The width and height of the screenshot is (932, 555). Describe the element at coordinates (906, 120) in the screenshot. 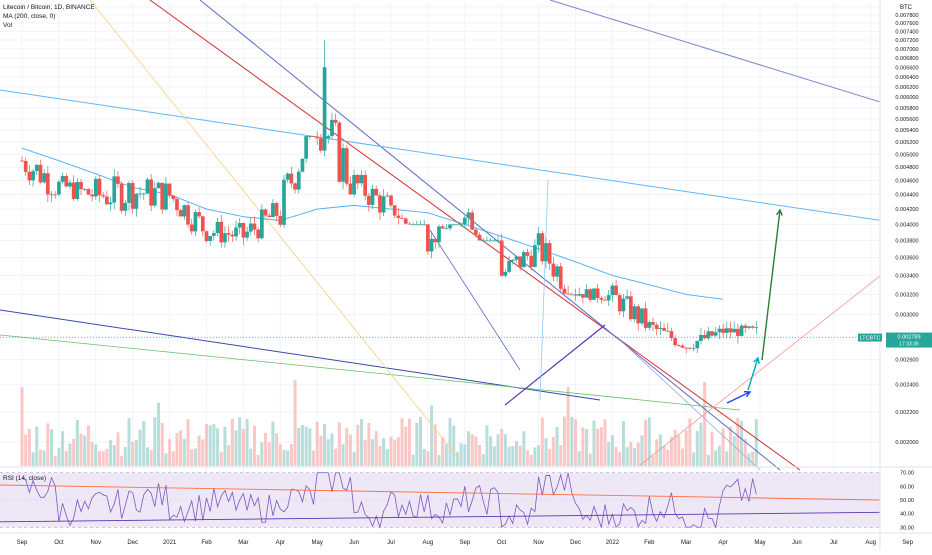

I see `price-tick-label: 0.005600` at that location.